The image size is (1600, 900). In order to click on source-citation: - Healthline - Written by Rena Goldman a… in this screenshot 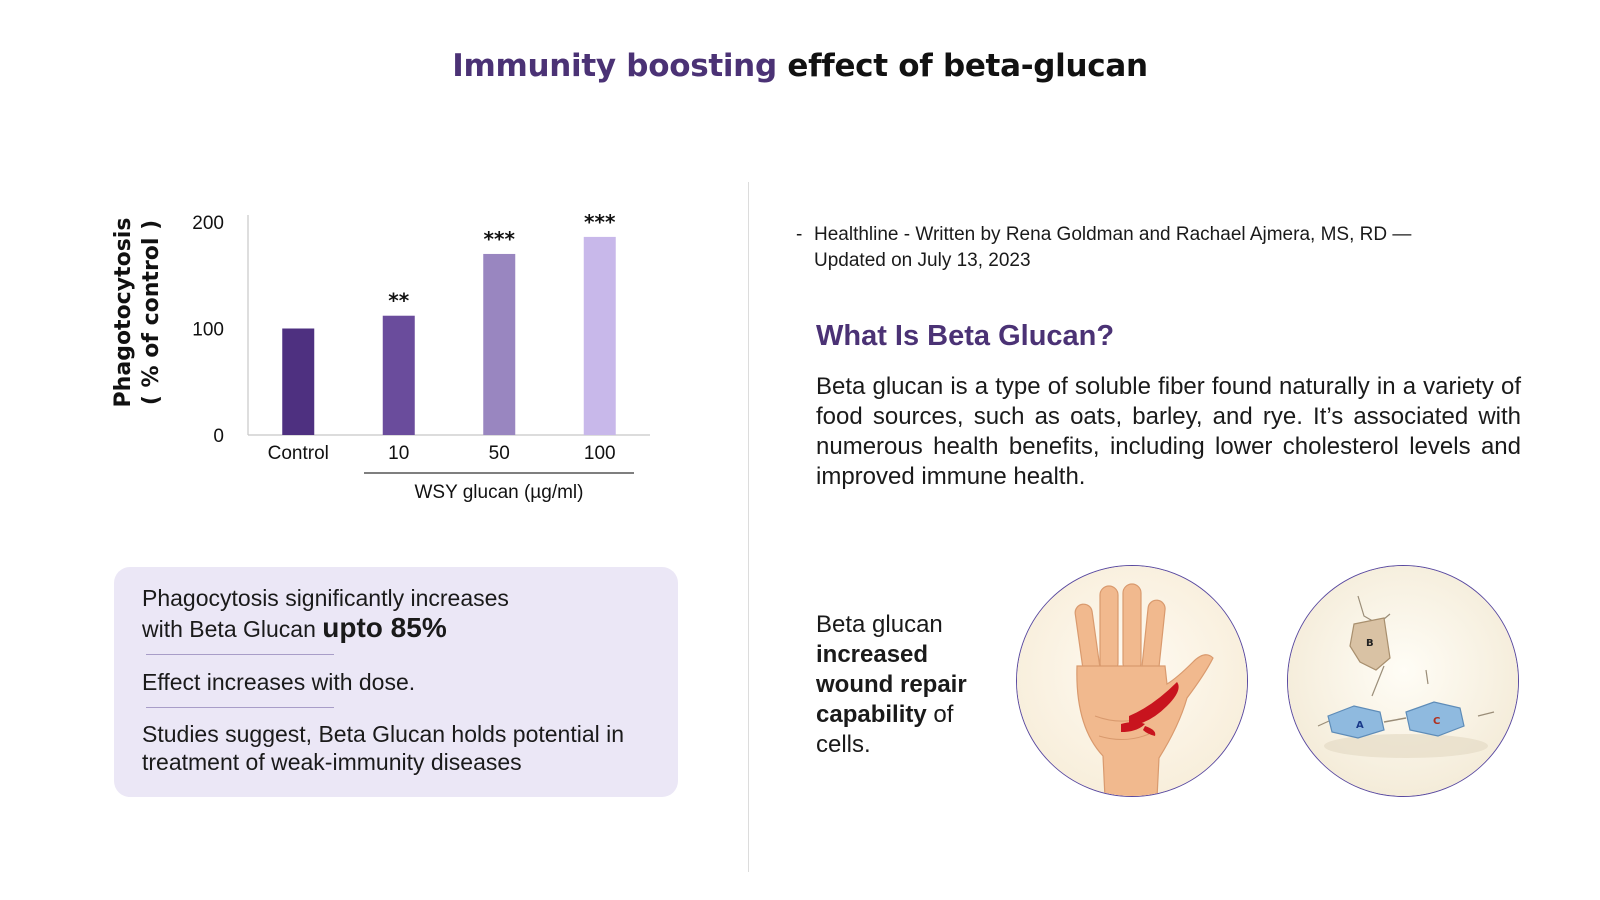, I will do `click(1130, 248)`.